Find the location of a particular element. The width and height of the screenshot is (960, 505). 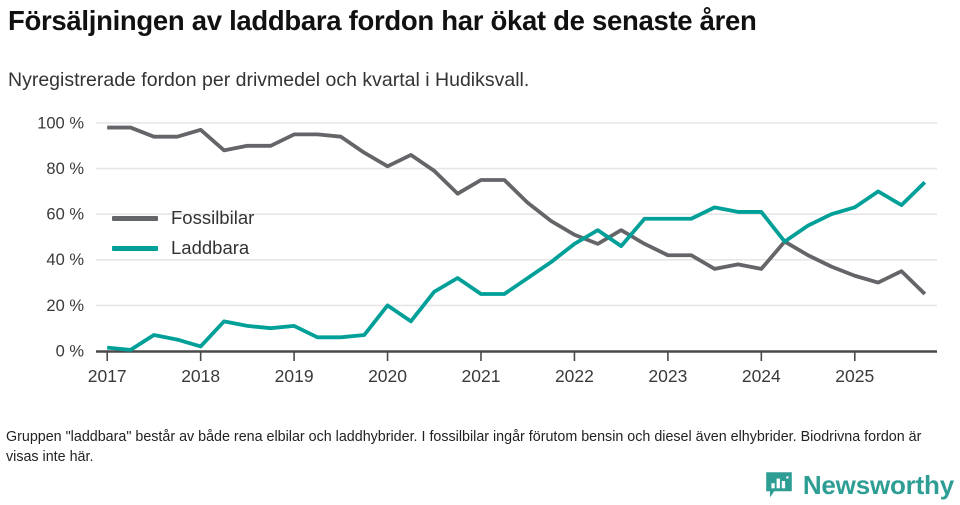

legend-item-fossilbilar: Fossilbilar is located at coordinates (183, 218).